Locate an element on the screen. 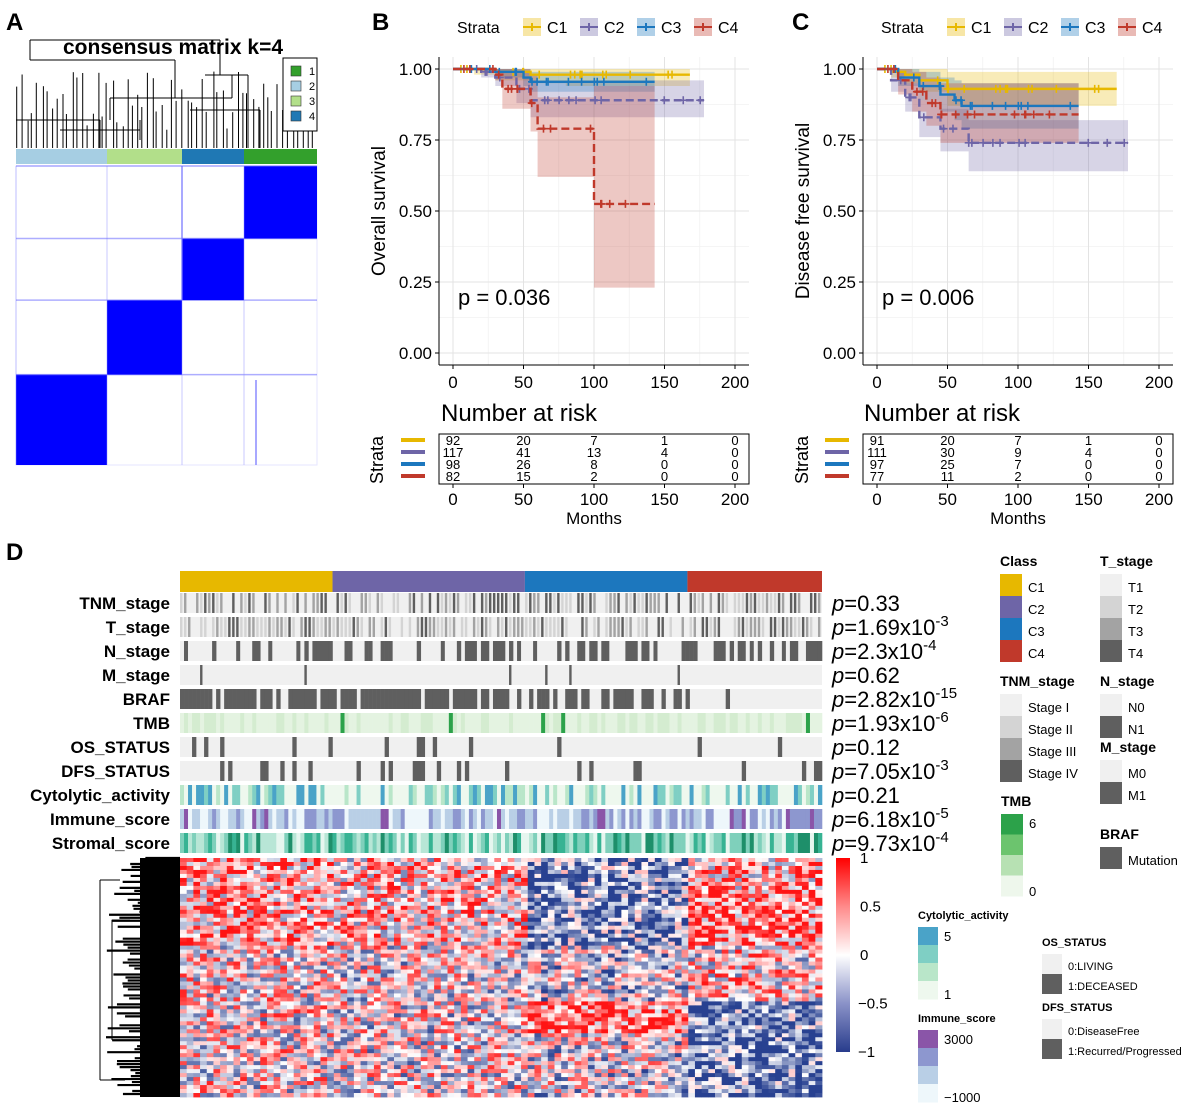  km-x-tick-label: 50 is located at coordinates (523, 382).